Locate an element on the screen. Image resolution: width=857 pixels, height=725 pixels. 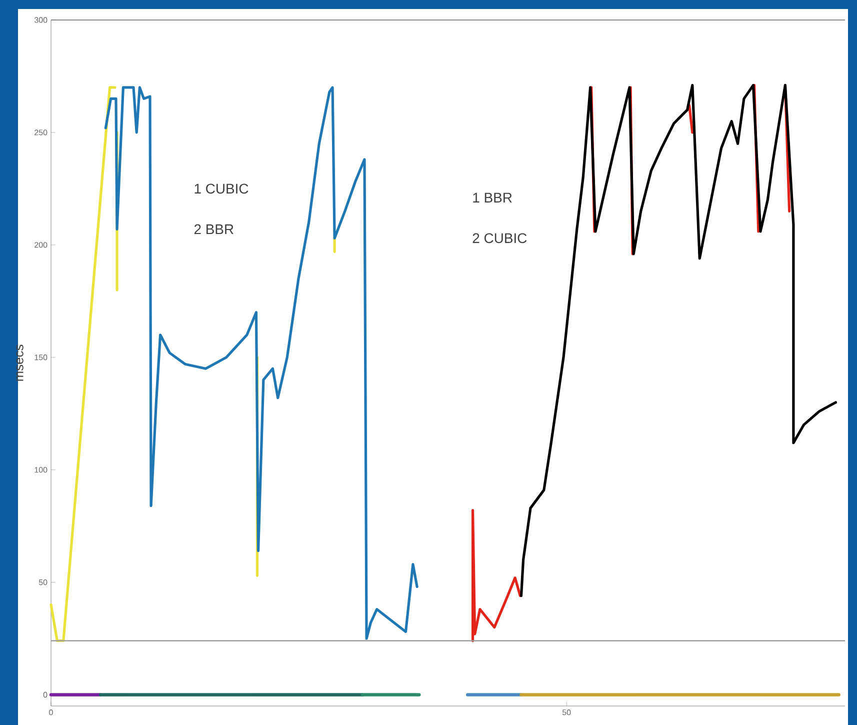
annotation: 1 BBR is located at coordinates (492, 197).